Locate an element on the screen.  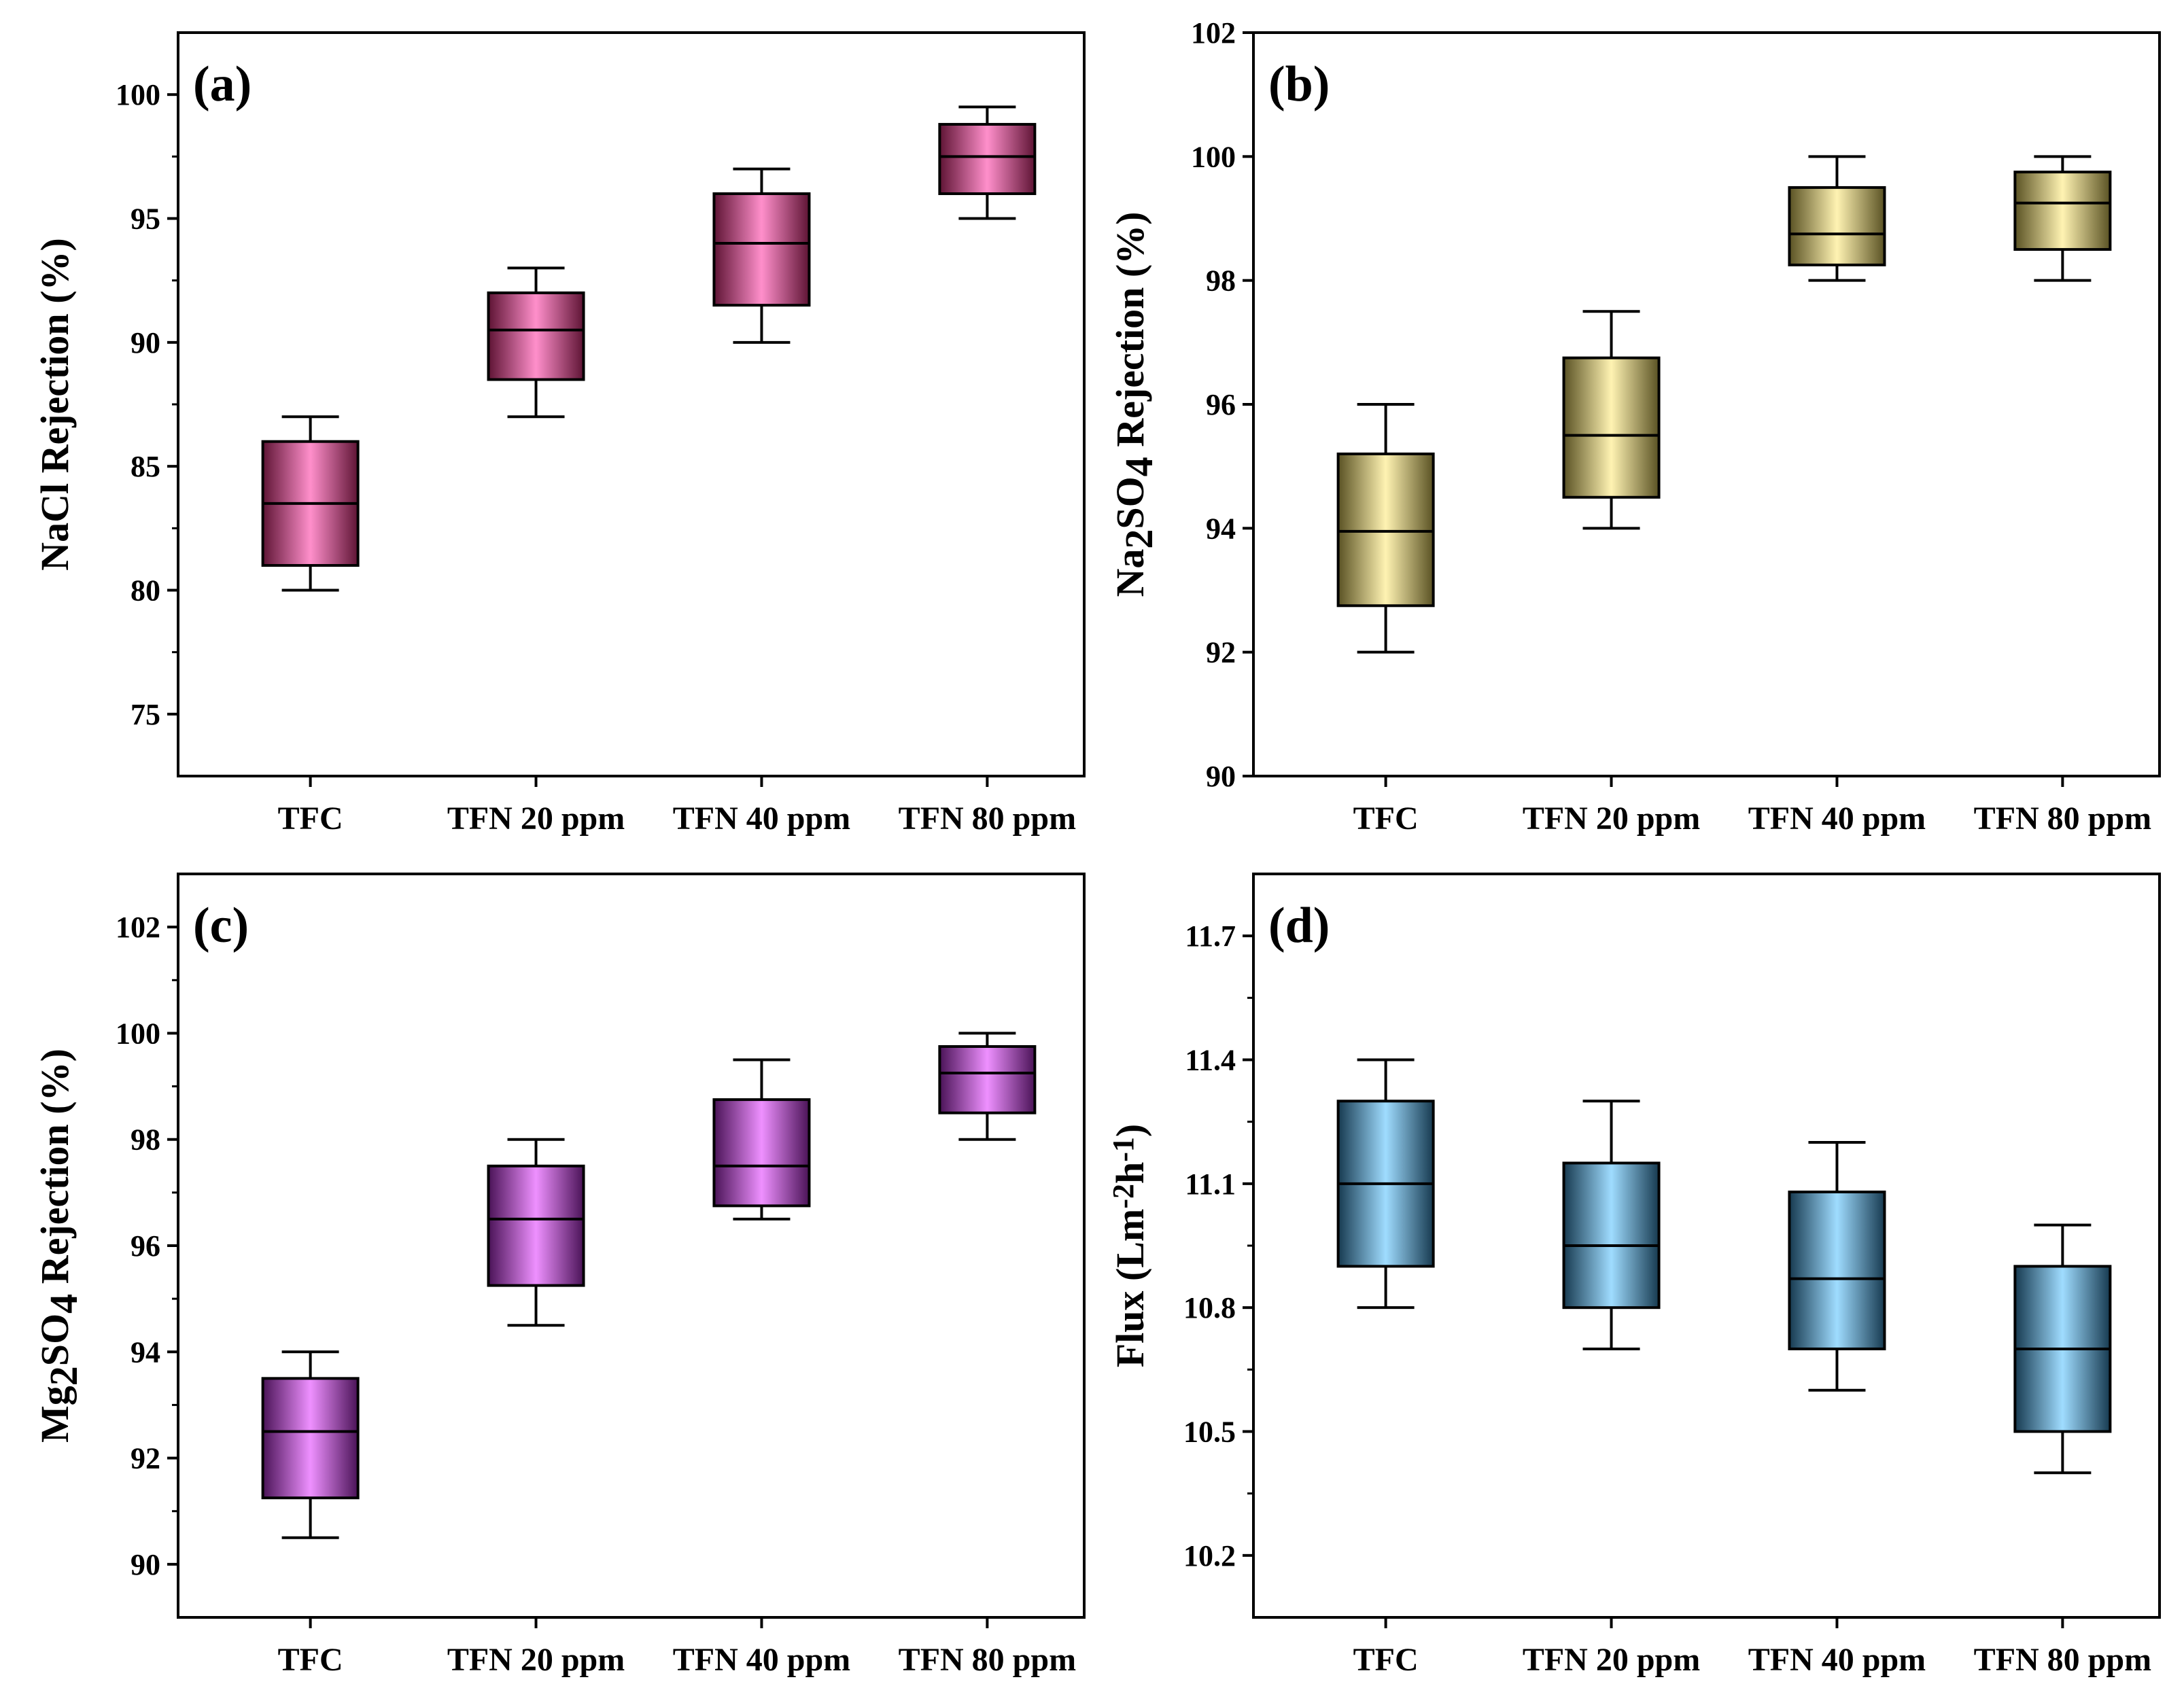
panel-label: (a) is located at coordinates (222, 84).